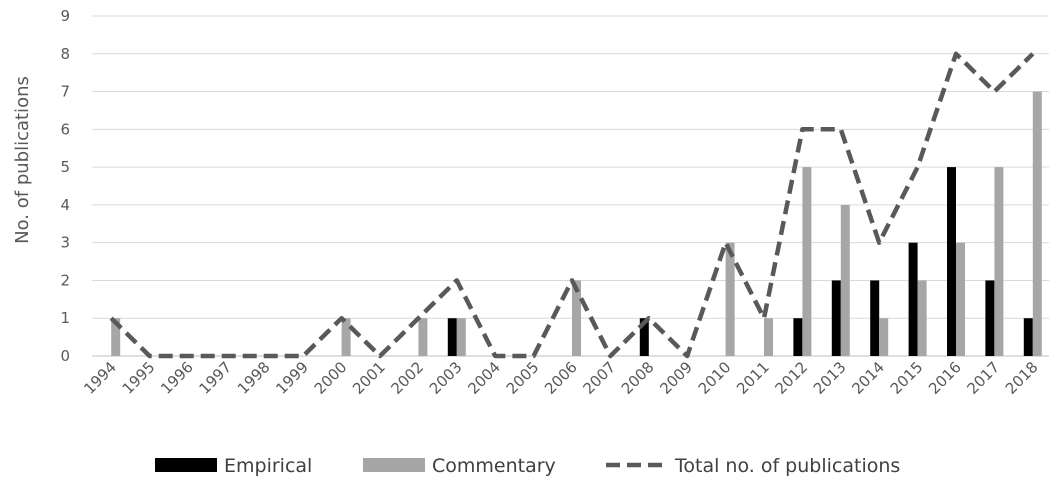 The width and height of the screenshot is (1051, 481). What do you see at coordinates (836, 318) in the screenshot?
I see `bar-empirical-2013` at bounding box center [836, 318].